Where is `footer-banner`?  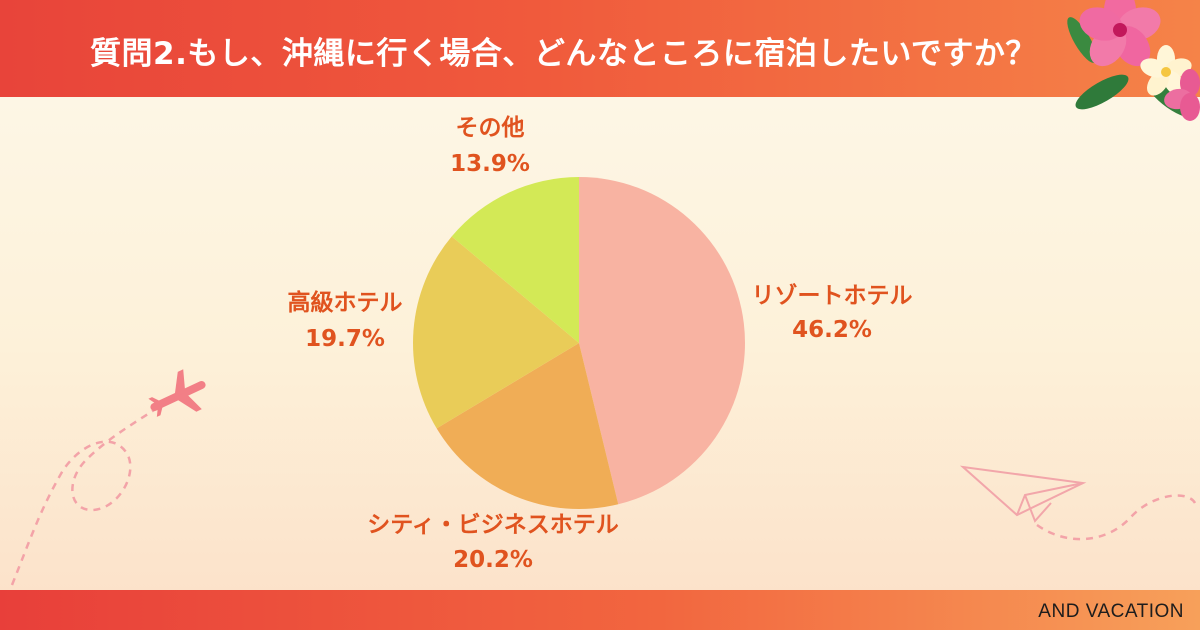
footer-banner is located at coordinates (600, 610).